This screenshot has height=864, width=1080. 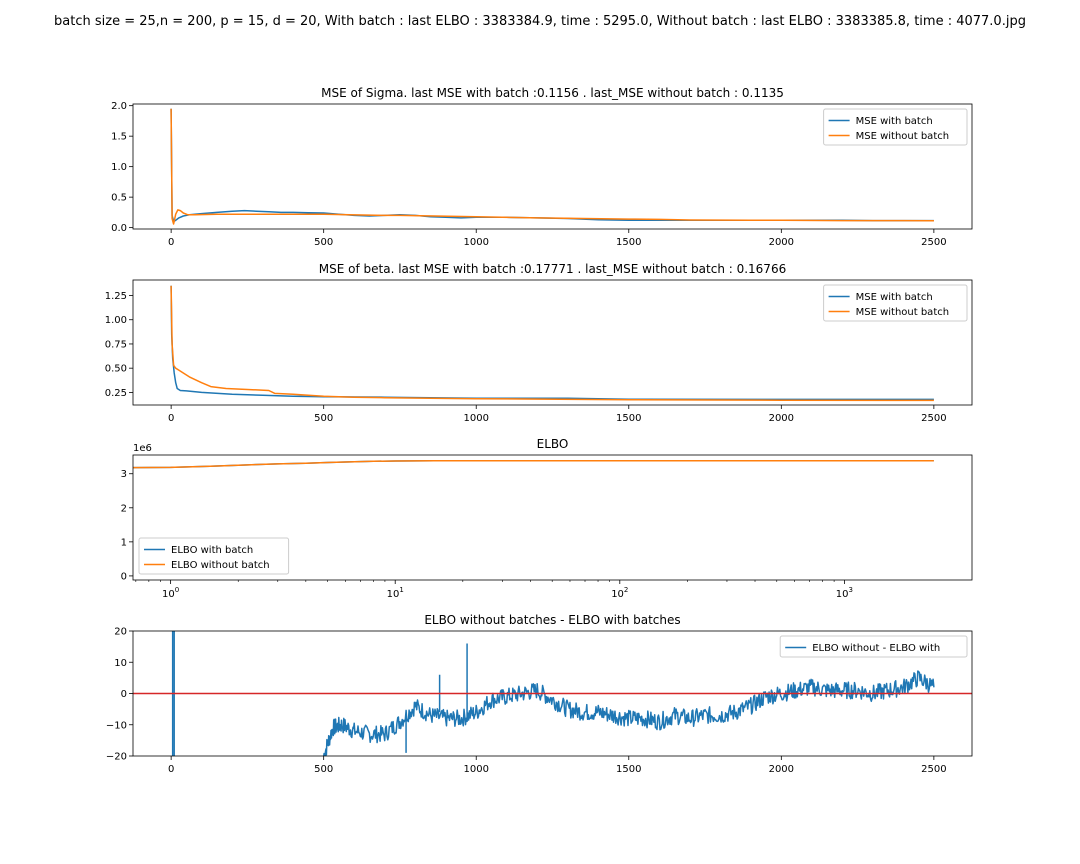 What do you see at coordinates (116, 320) in the screenshot?
I see `y-tick-label: 1.00` at bounding box center [116, 320].